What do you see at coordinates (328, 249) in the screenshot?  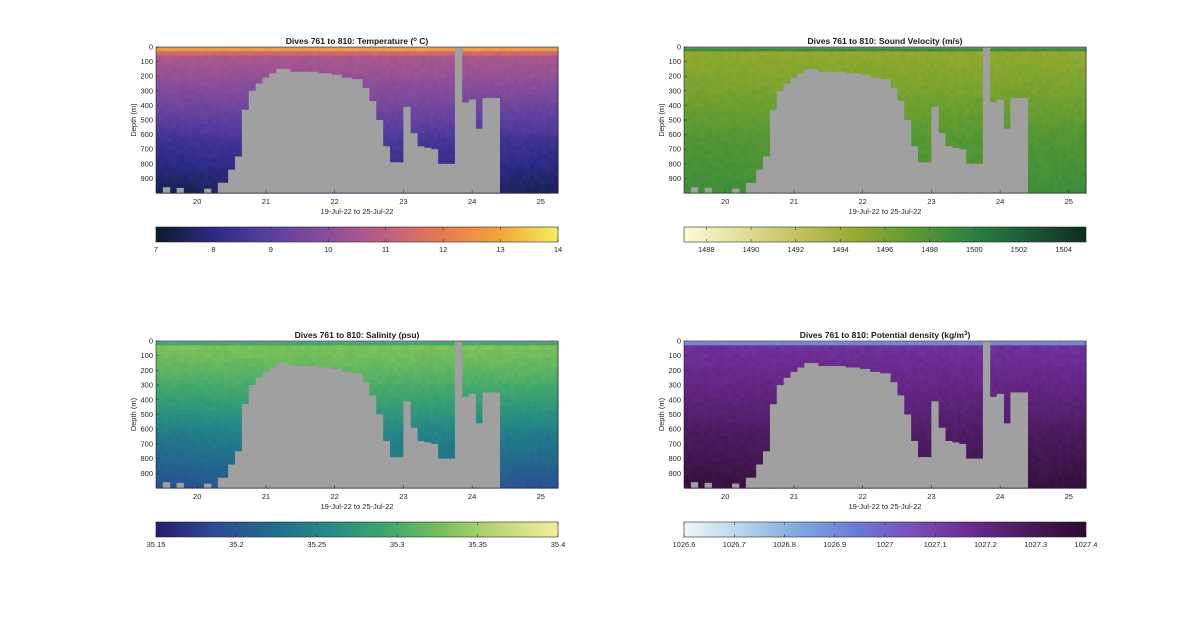 I see `colorbar-tick-label: 10` at bounding box center [328, 249].